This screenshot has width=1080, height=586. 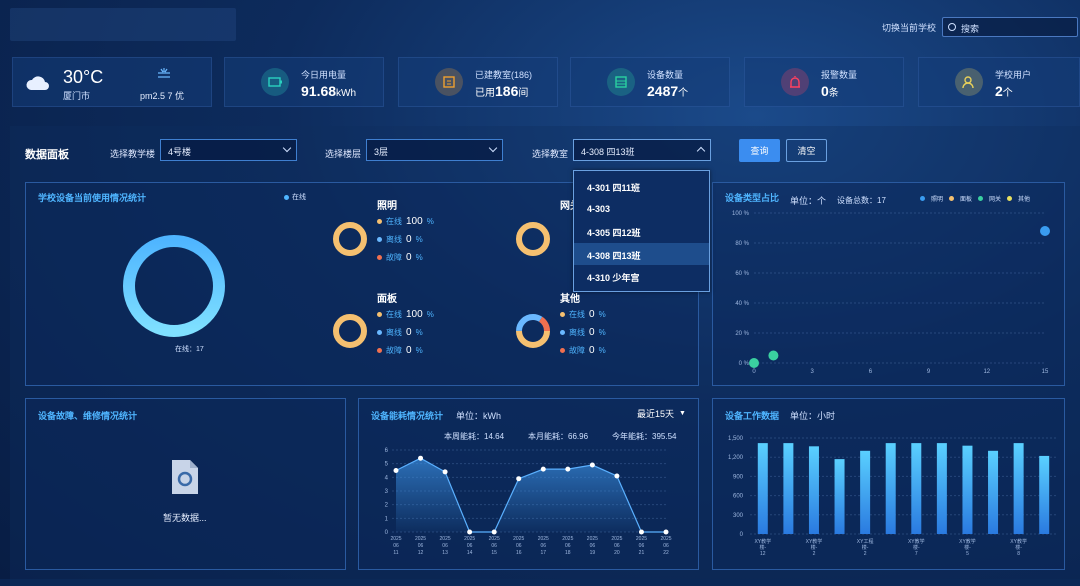 What do you see at coordinates (570, 299) in the screenshot?
I see `group-title-other: 其他` at bounding box center [570, 299].